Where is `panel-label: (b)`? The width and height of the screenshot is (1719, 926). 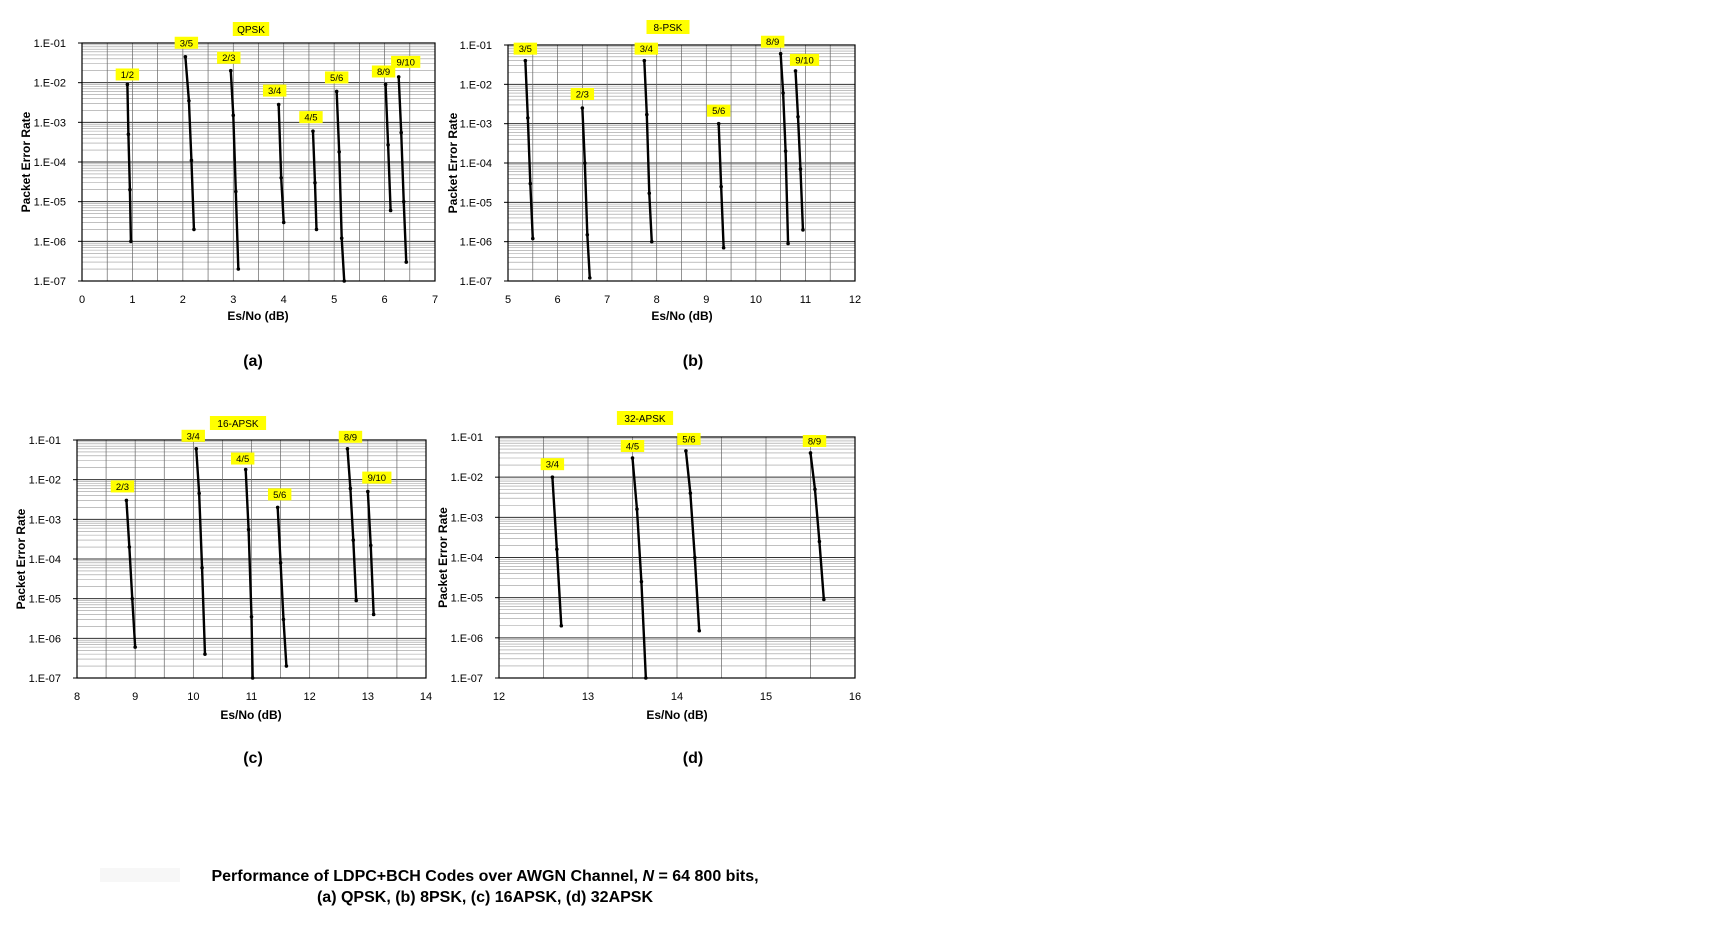 panel-label: (b) is located at coordinates (693, 361).